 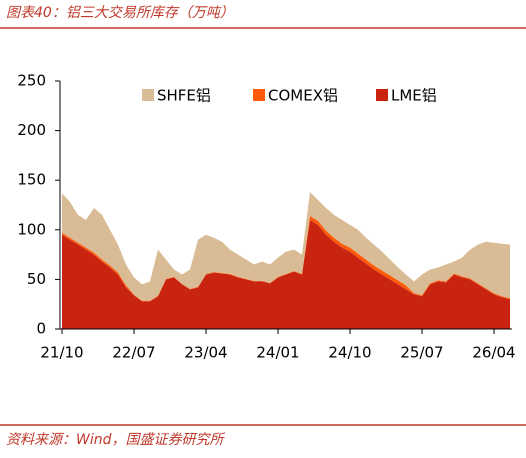 What do you see at coordinates (115, 440) in the screenshot?
I see `source-note: 资料来源：Wind，国盛证券研究所` at bounding box center [115, 440].